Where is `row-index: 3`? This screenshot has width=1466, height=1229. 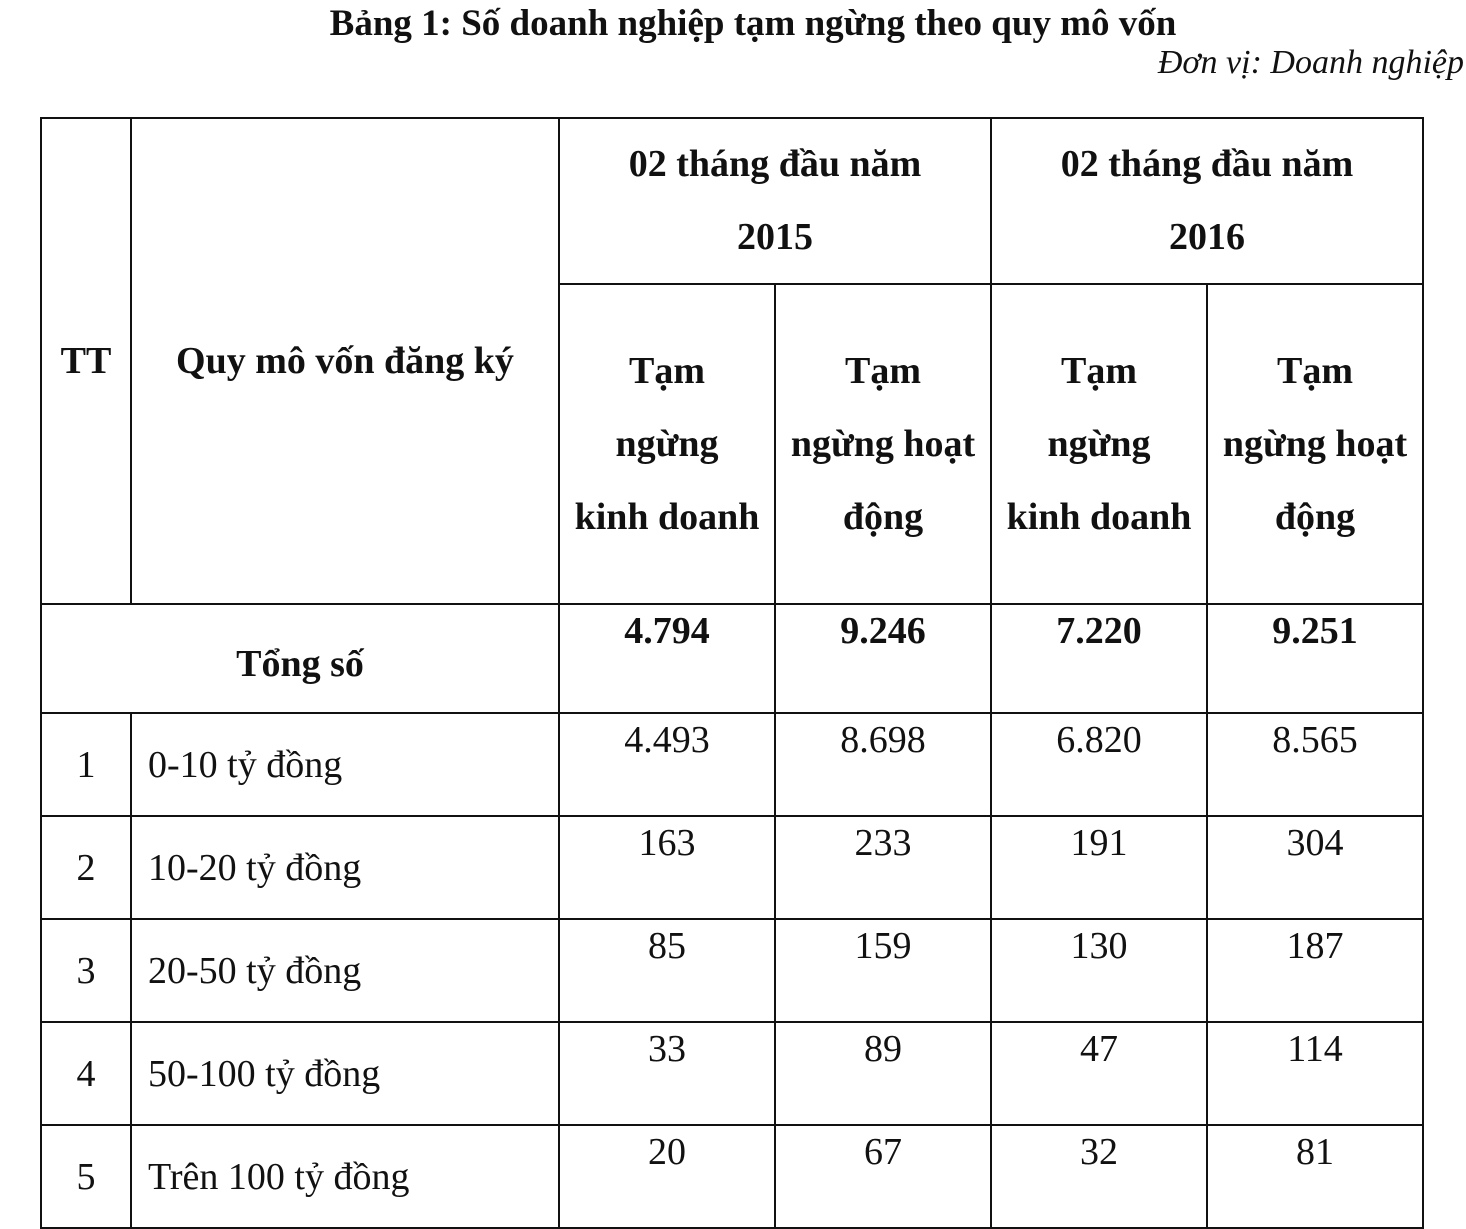
row-index: 3 is located at coordinates (86, 970).